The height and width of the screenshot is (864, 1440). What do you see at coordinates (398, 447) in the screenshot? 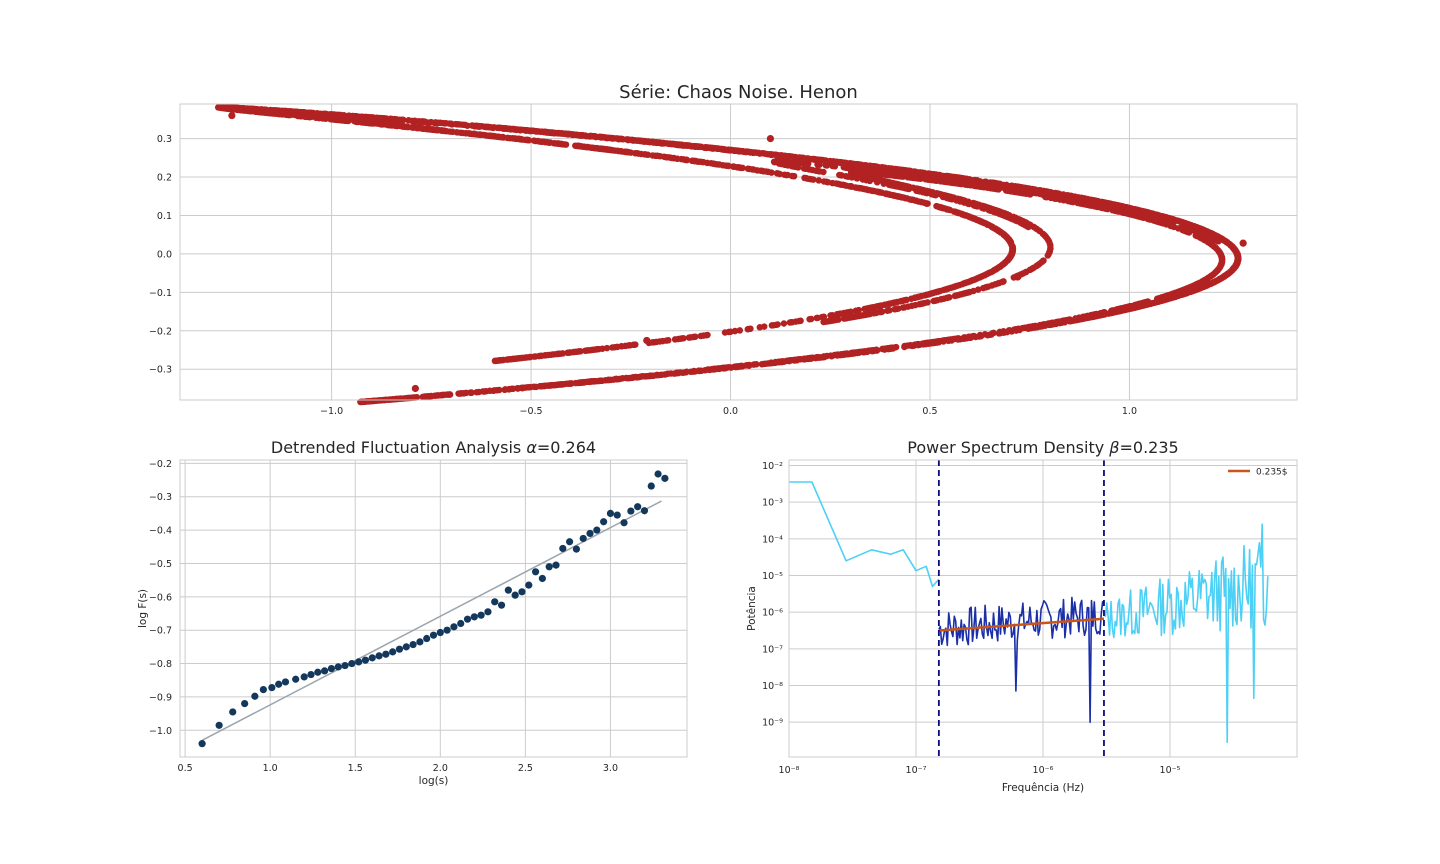
I see `dfa-title-main: Detrended Fluctuation Analysis` at bounding box center [398, 447].